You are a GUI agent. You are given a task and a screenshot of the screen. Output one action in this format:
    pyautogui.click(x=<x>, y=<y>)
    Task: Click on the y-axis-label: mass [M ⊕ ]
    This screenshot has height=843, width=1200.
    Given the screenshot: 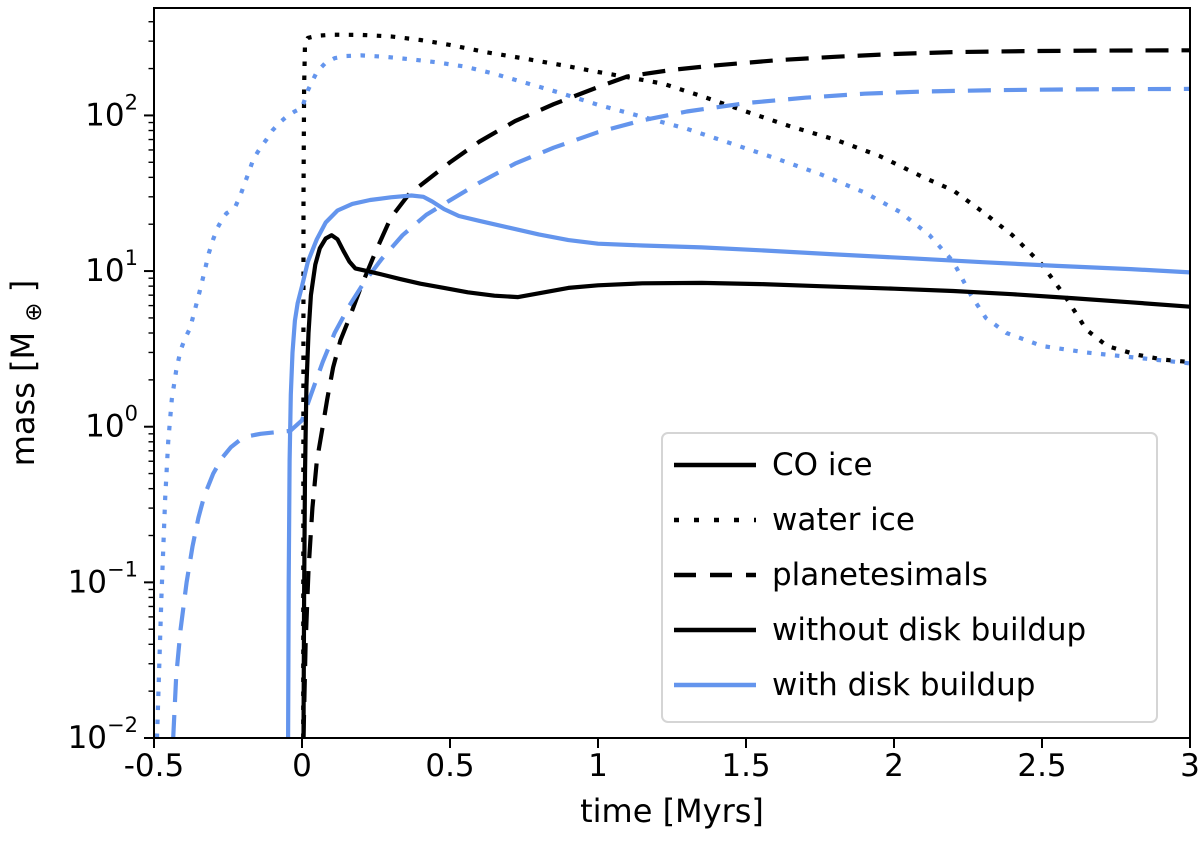 What is the action you would take?
    pyautogui.click(x=26, y=373)
    